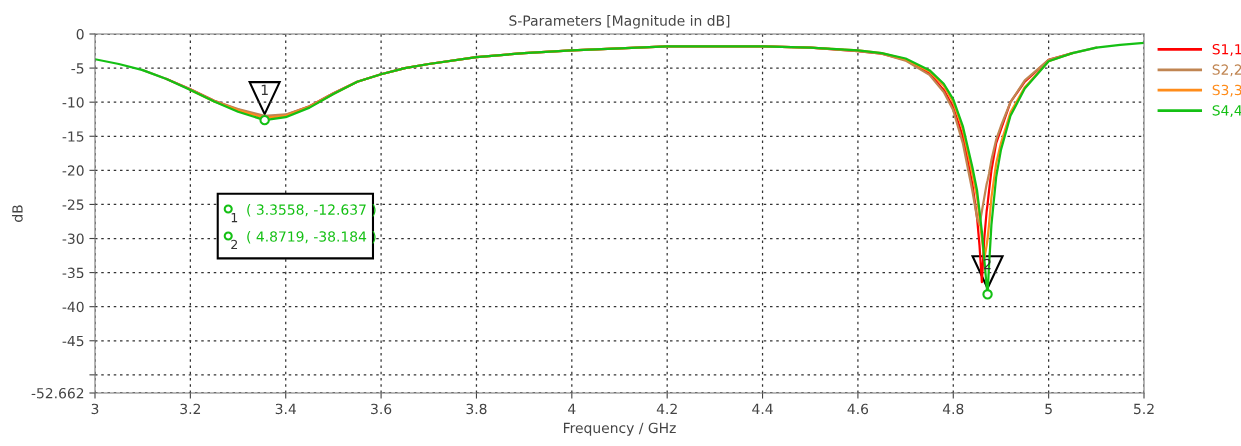  What do you see at coordinates (264, 89) in the screenshot?
I see `annotation: 1` at bounding box center [264, 89].